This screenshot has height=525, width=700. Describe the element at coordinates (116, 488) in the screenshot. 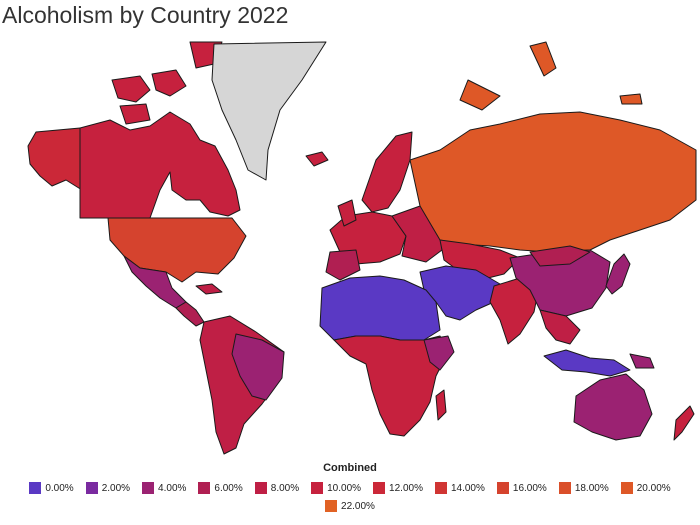

I see `legend-label: 2.00%` at that location.